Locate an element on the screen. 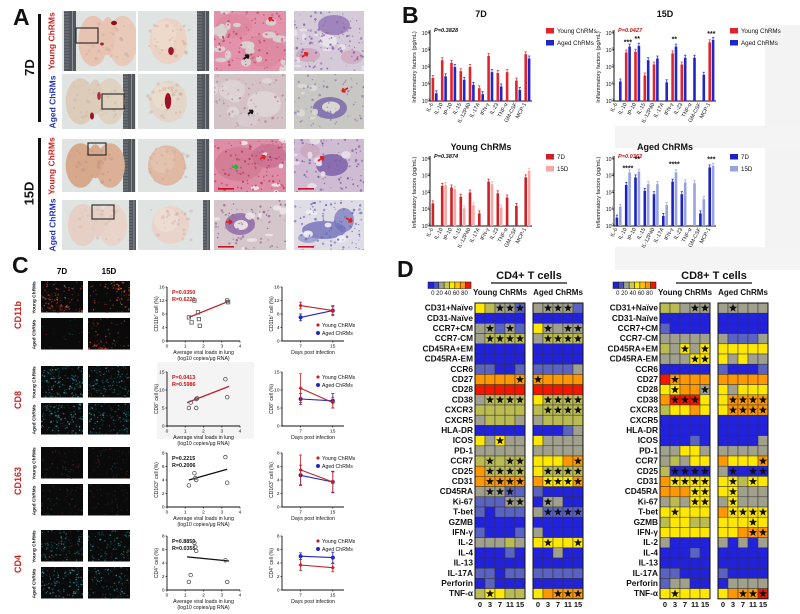 Image resolution: width=800 pixels, height=614 pixels. svg-text: IL-13 is located at coordinates (464, 563).